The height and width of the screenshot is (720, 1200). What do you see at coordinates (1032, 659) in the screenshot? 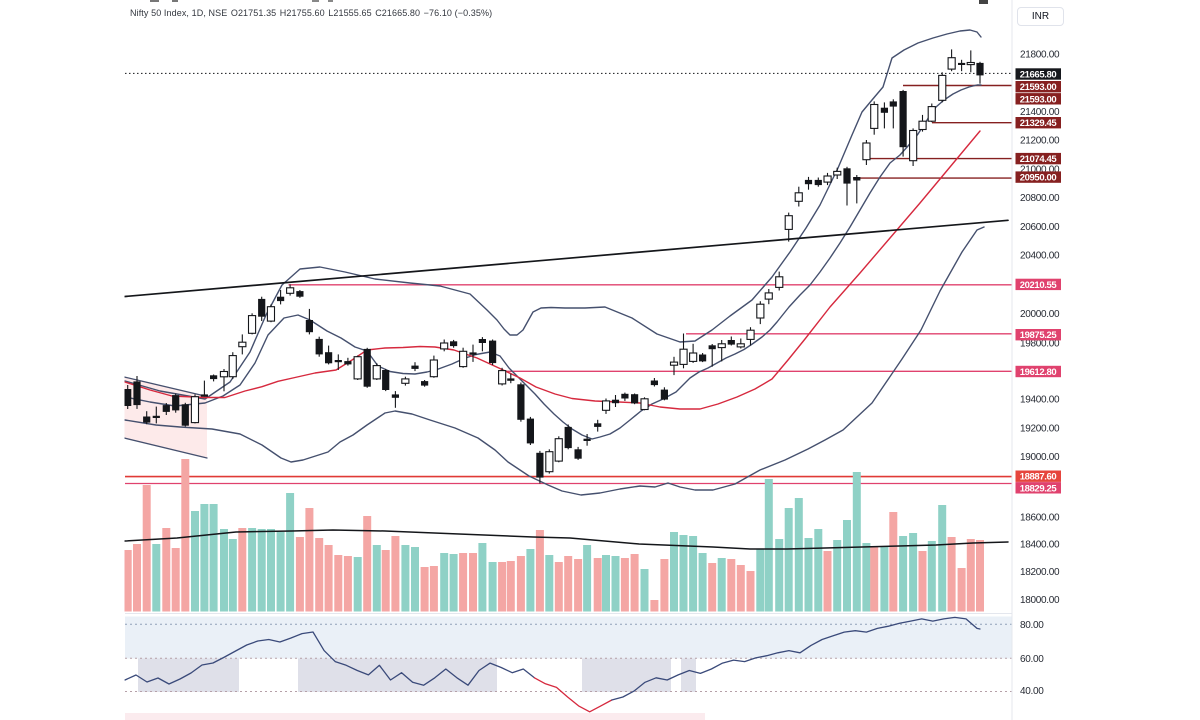
I see `svg-text: 60.00` at bounding box center [1032, 659].